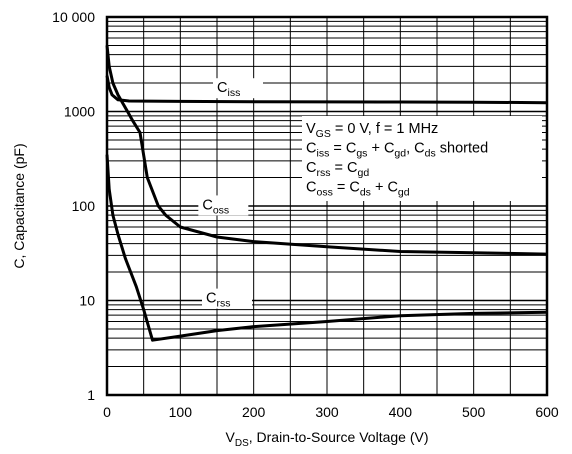 Image resolution: width=572 pixels, height=454 pixels. I want to click on annotation-line: VGS = 0 V, f = 1 MHz, so click(372, 130).